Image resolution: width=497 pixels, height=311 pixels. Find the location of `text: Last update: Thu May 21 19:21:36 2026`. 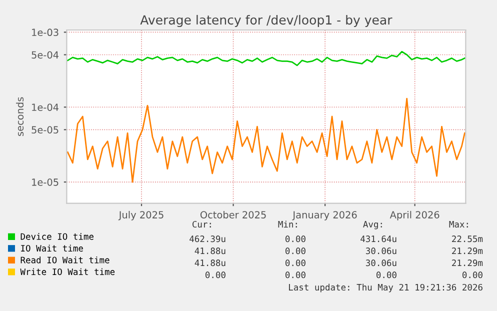

text: Last update: Thu May 21 19:21:36 2026 is located at coordinates (385, 288).